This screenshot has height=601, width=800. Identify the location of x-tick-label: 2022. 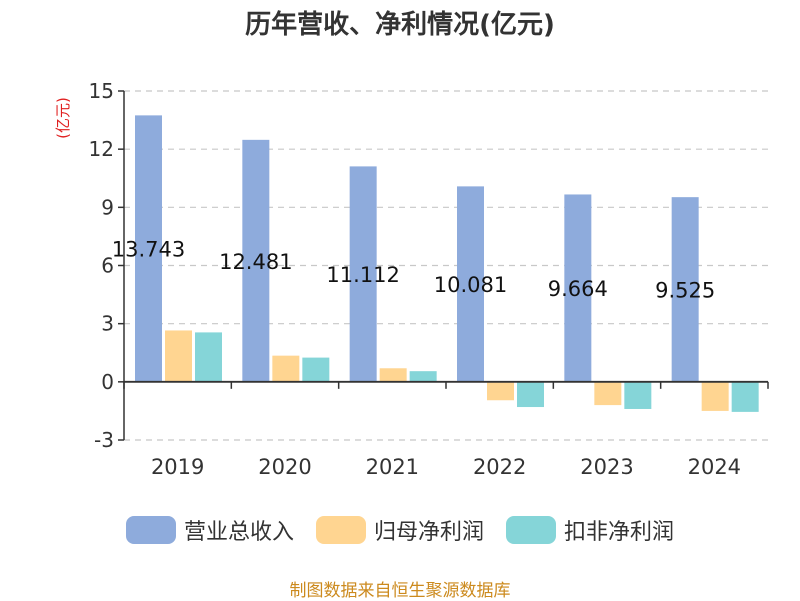
(499, 467).